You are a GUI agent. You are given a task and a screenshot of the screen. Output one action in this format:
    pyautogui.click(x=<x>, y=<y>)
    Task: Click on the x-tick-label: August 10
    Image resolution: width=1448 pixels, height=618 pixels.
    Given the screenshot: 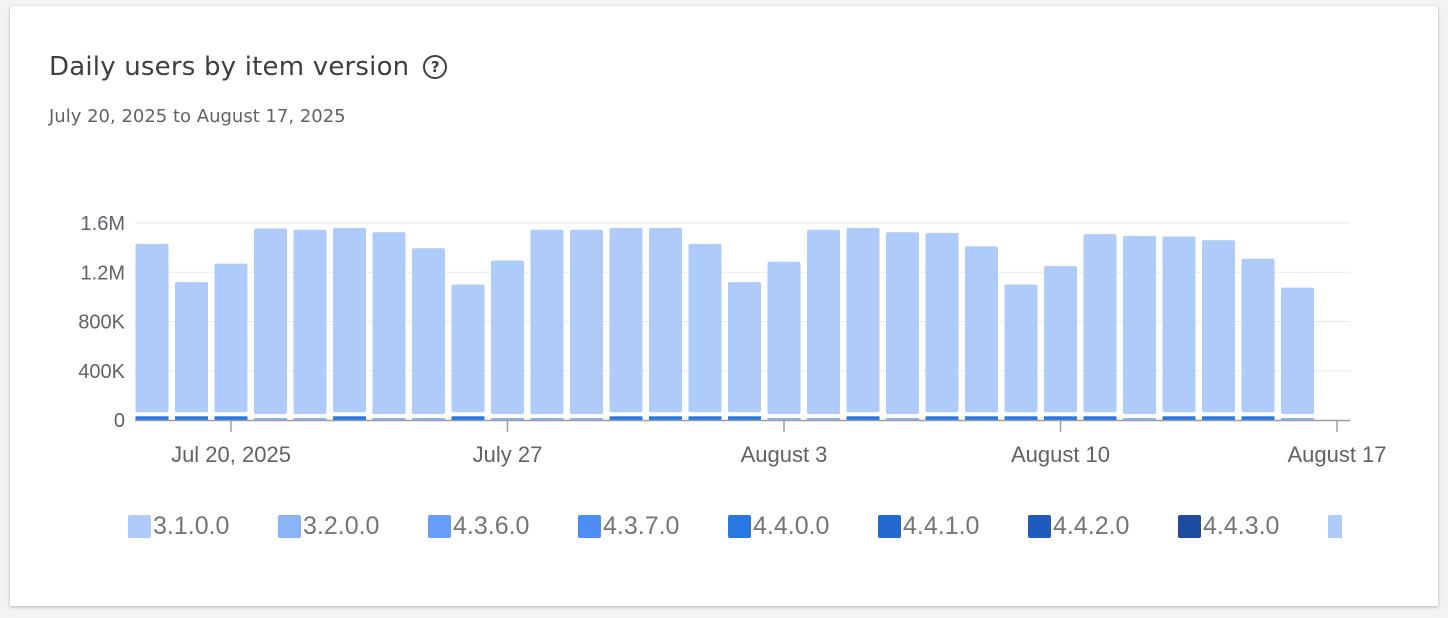 What is the action you would take?
    pyautogui.click(x=1060, y=454)
    